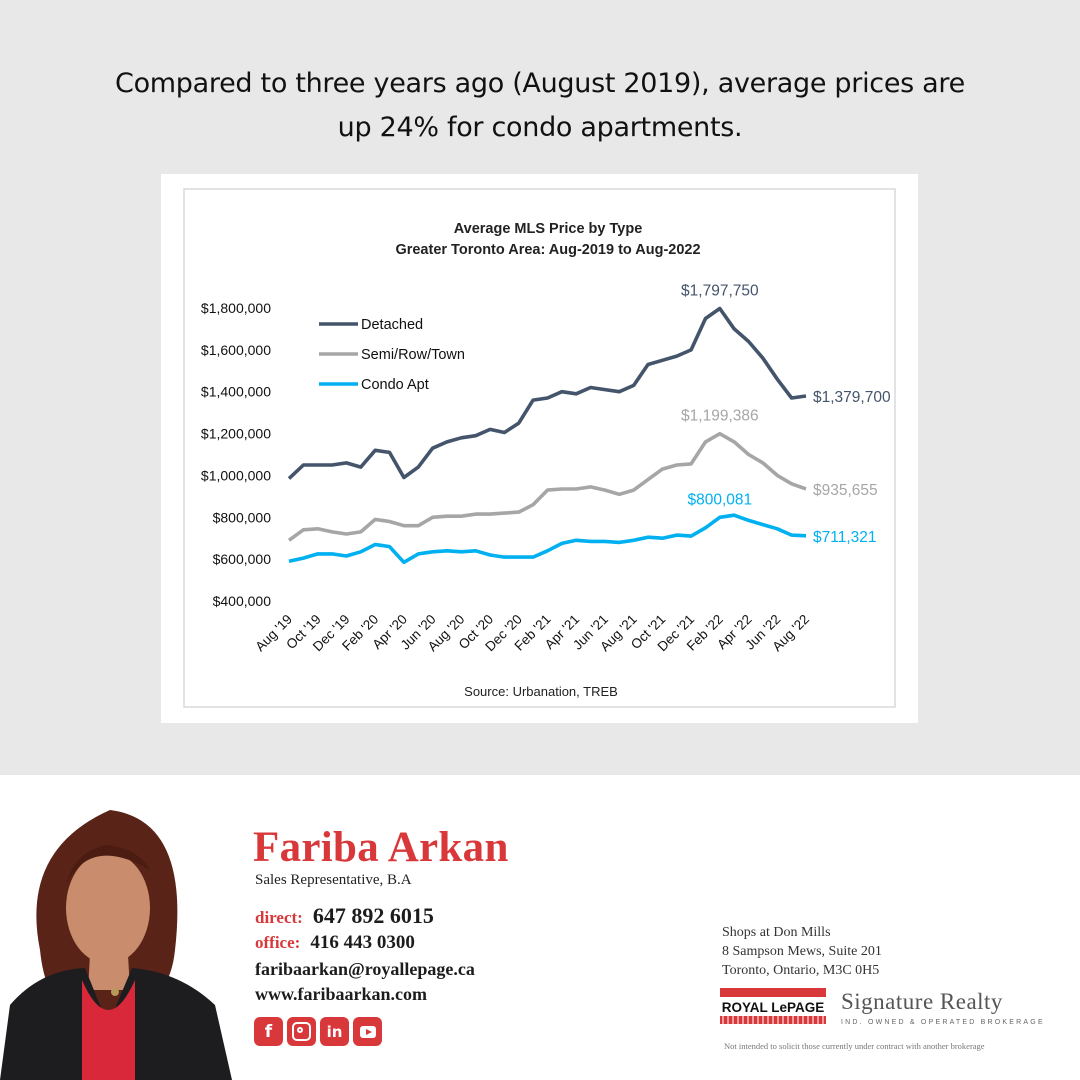 The image size is (1080, 1080). What do you see at coordinates (333, 880) in the screenshot?
I see `agent-title: Sales Representative, B.A` at bounding box center [333, 880].